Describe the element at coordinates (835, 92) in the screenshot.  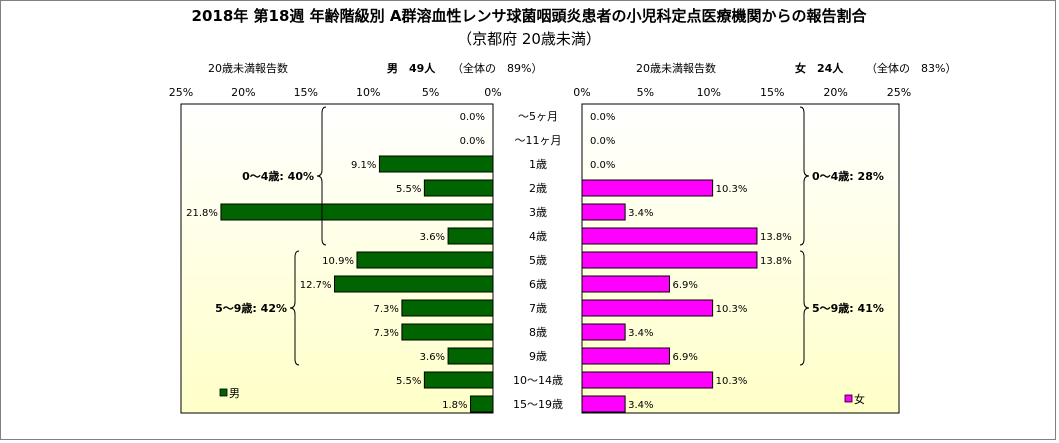
I see `female-x-tick: 20%` at that location.